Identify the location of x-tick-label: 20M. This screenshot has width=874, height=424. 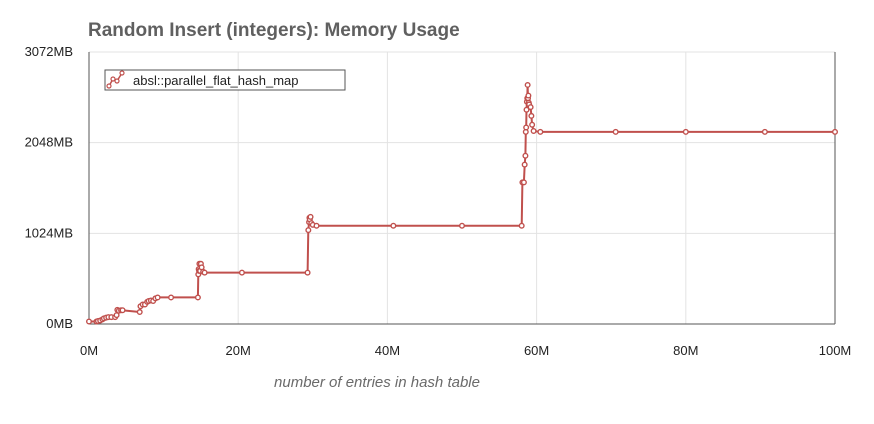
(238, 350).